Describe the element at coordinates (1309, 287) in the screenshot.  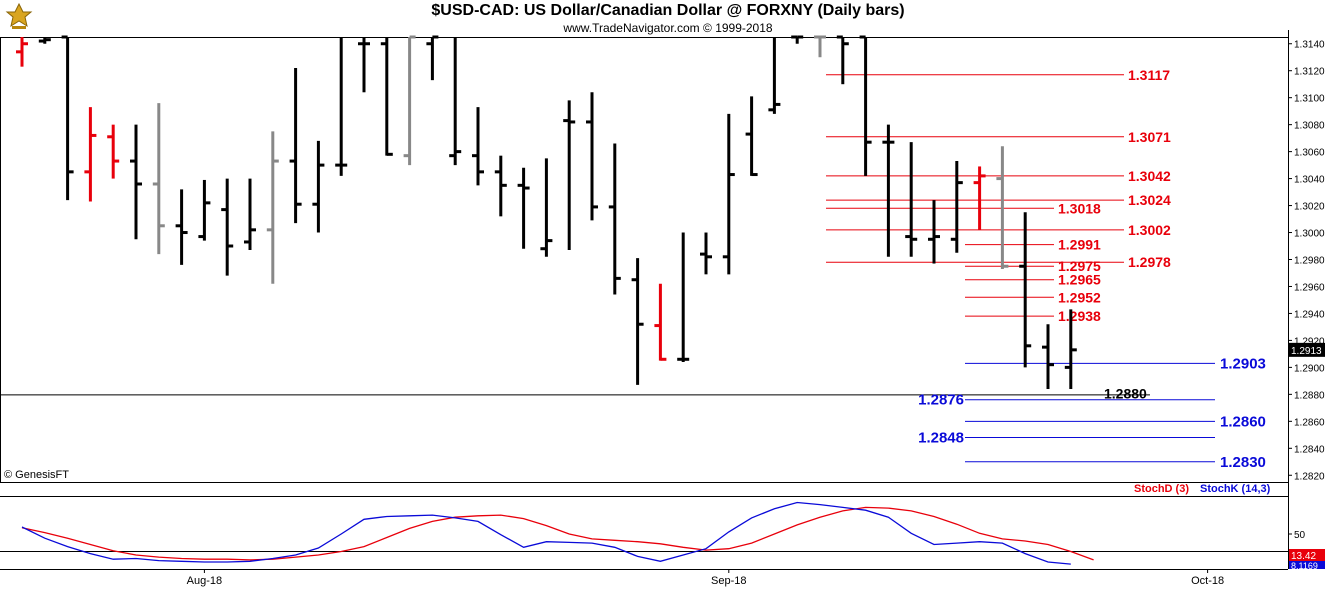
I see `y-tick-label: 1.2960` at that location.